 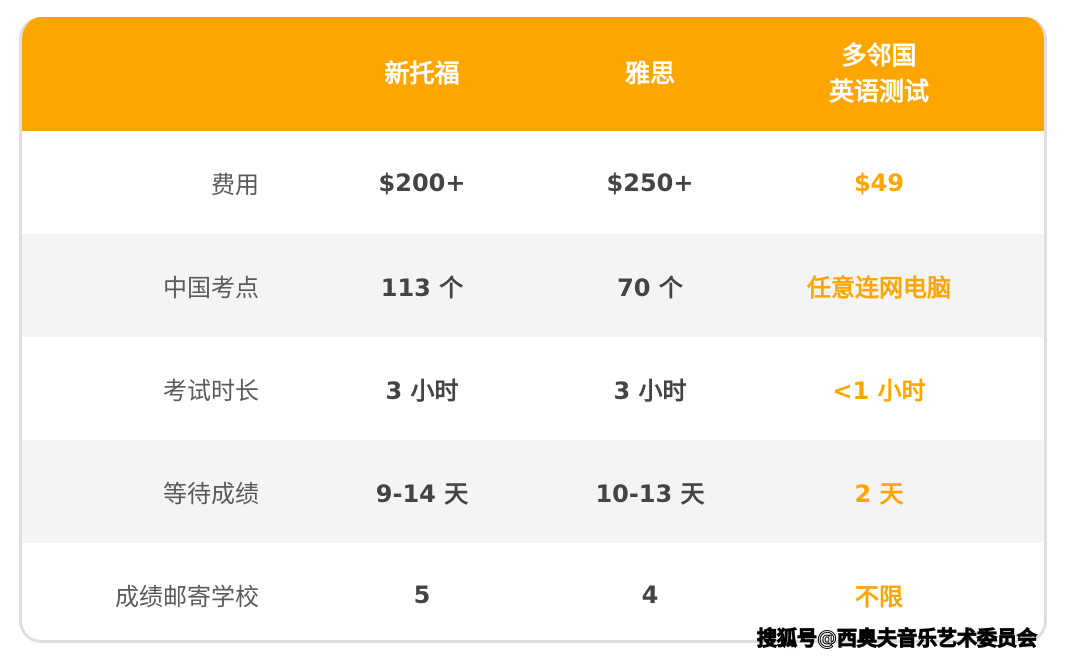 What do you see at coordinates (211, 288) in the screenshot?
I see `row-label: 中国考点` at bounding box center [211, 288].